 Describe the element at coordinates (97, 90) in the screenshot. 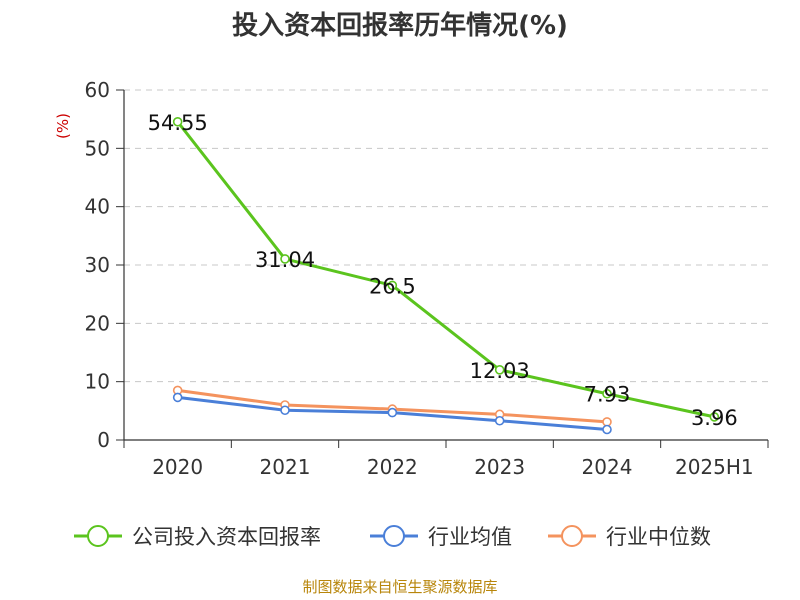

I see `y-tick-label-60: 60` at that location.